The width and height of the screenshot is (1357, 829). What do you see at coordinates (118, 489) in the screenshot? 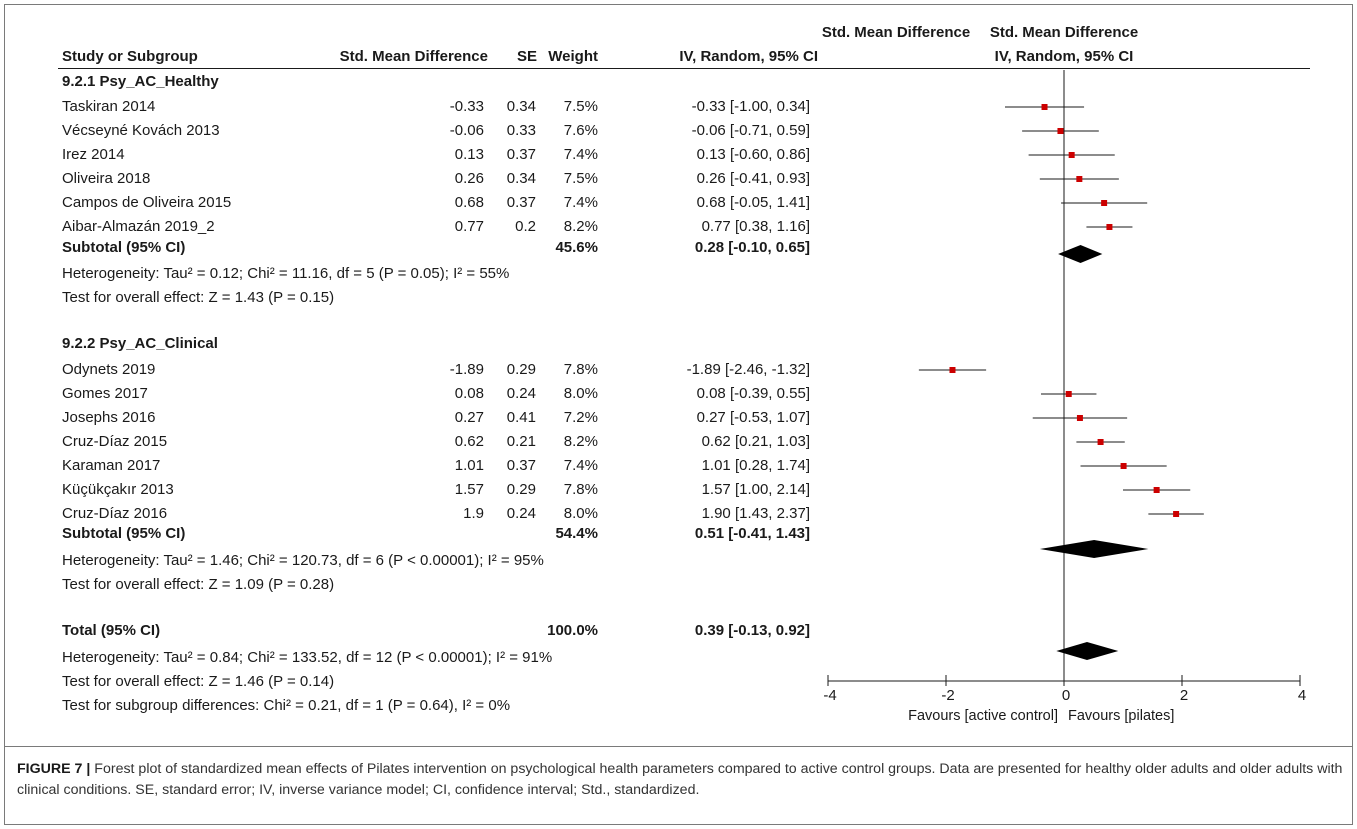
I see `study-name: Küçükçakır 2013` at bounding box center [118, 489].